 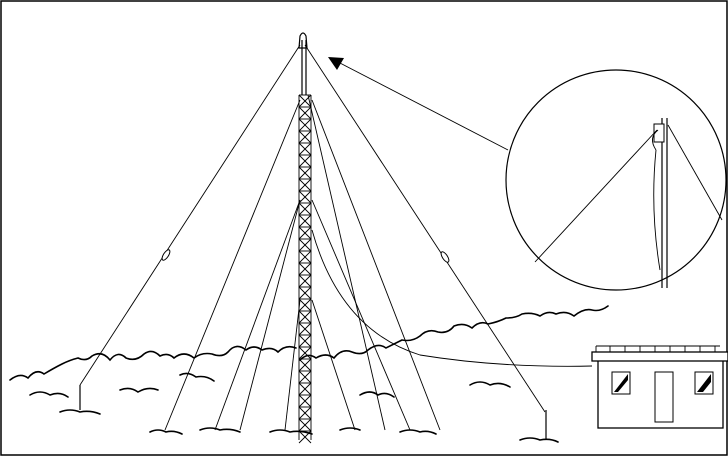 What do you see at coordinates (452, 298) in the screenshot?
I see `feed-cable` at bounding box center [452, 298].